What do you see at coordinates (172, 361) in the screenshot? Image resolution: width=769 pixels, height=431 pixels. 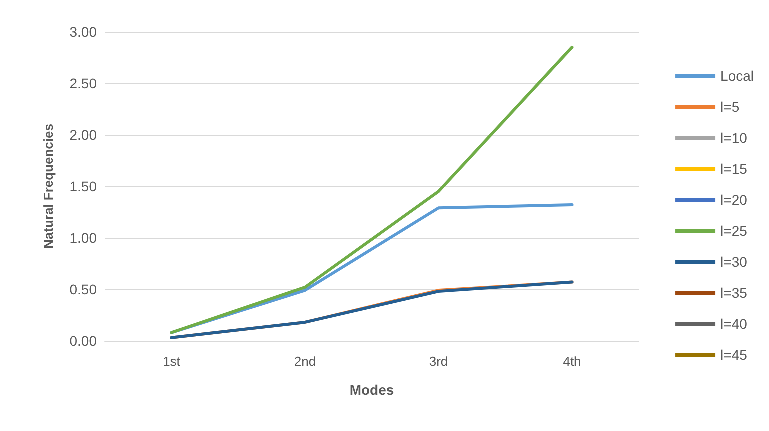 I see `x-tick-label: 1st` at bounding box center [172, 361].